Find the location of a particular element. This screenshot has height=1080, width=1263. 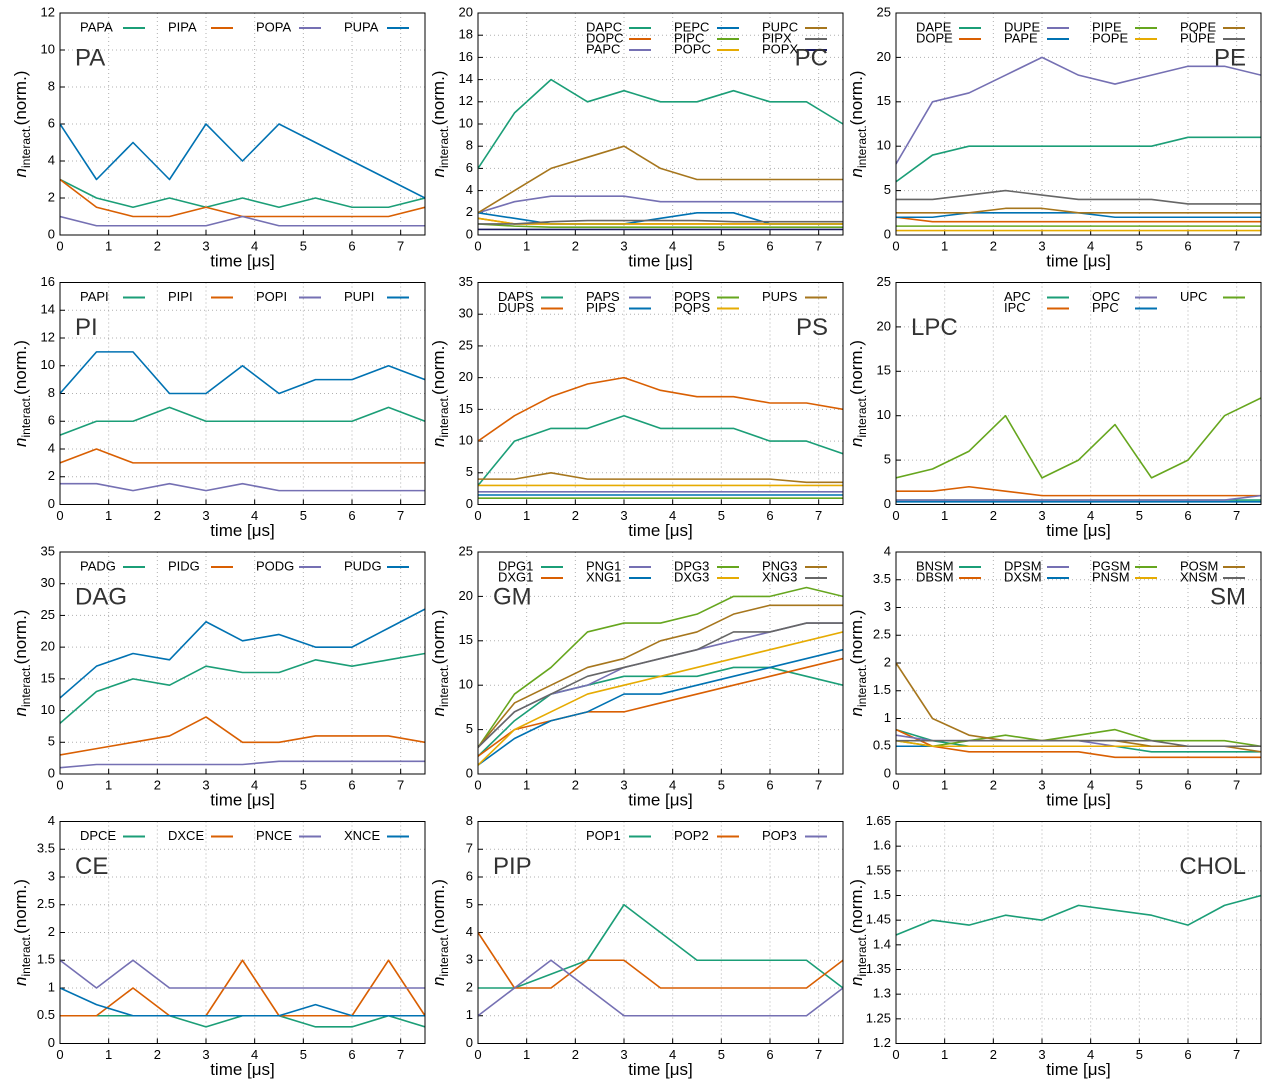

x-tick-label: 7 is located at coordinates (818, 784).